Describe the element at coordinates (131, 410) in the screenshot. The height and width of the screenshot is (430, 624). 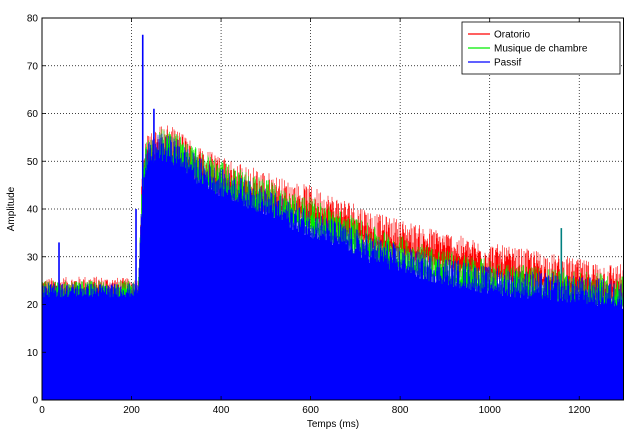
I see `x-tick-label: 200` at that location.